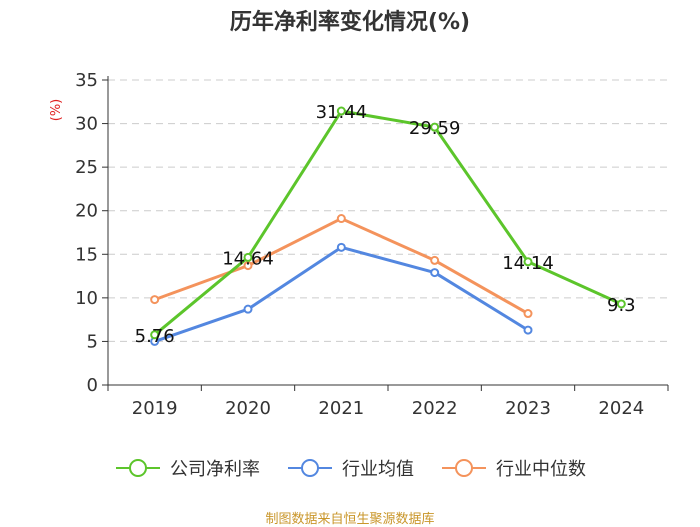 This screenshot has width=700, height=527. I want to click on y-tick-label: 10, so click(86, 298).